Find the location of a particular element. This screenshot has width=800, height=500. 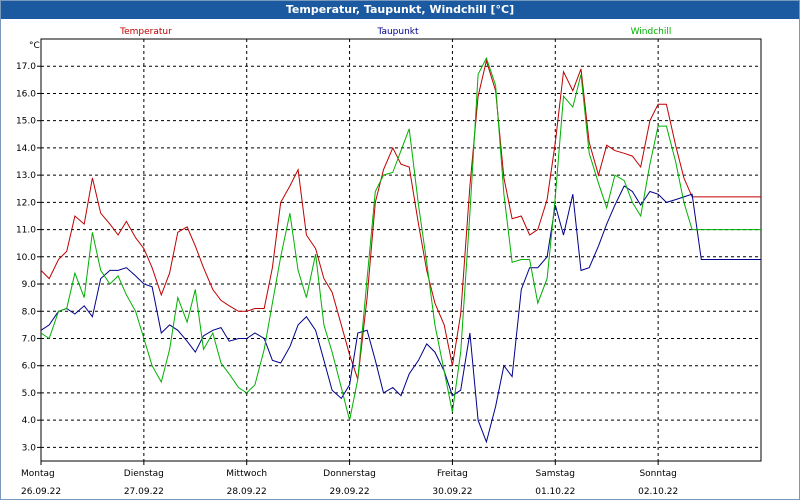

x-tick-date: 01.10.22 is located at coordinates (555, 492).